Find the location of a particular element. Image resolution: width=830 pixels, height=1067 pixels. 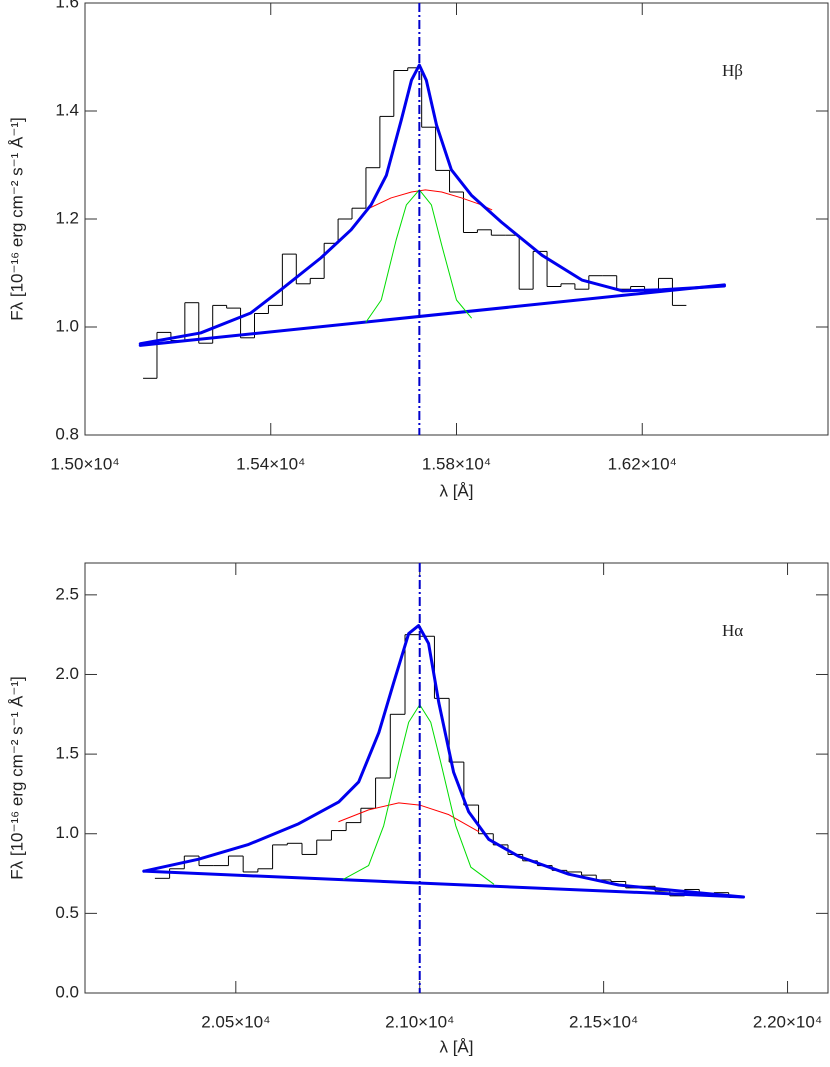

y-tick-label: 1.2 is located at coordinates (67, 217).